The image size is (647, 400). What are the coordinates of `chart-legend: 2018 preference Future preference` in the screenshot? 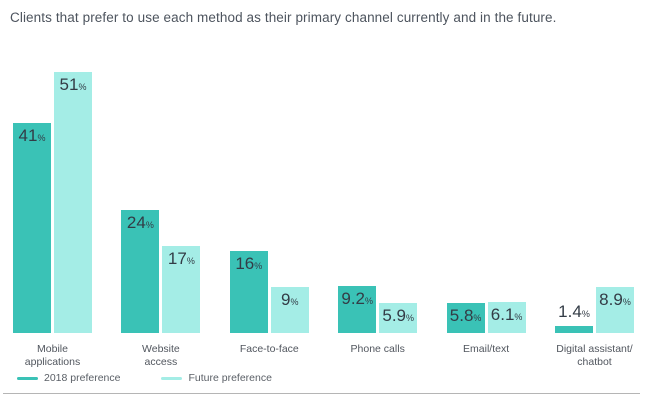 It's located at (144, 378).